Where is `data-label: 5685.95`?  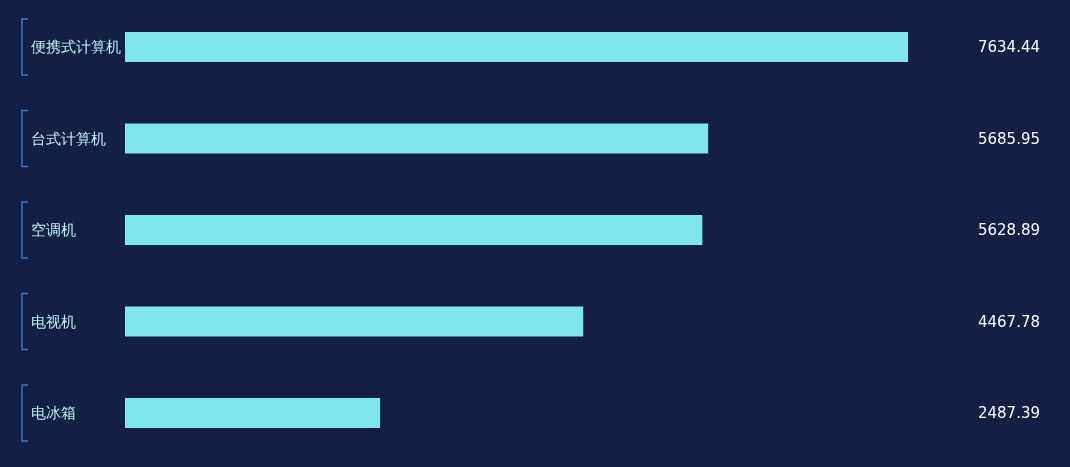 data-label: 5685.95 is located at coordinates (1008, 138).